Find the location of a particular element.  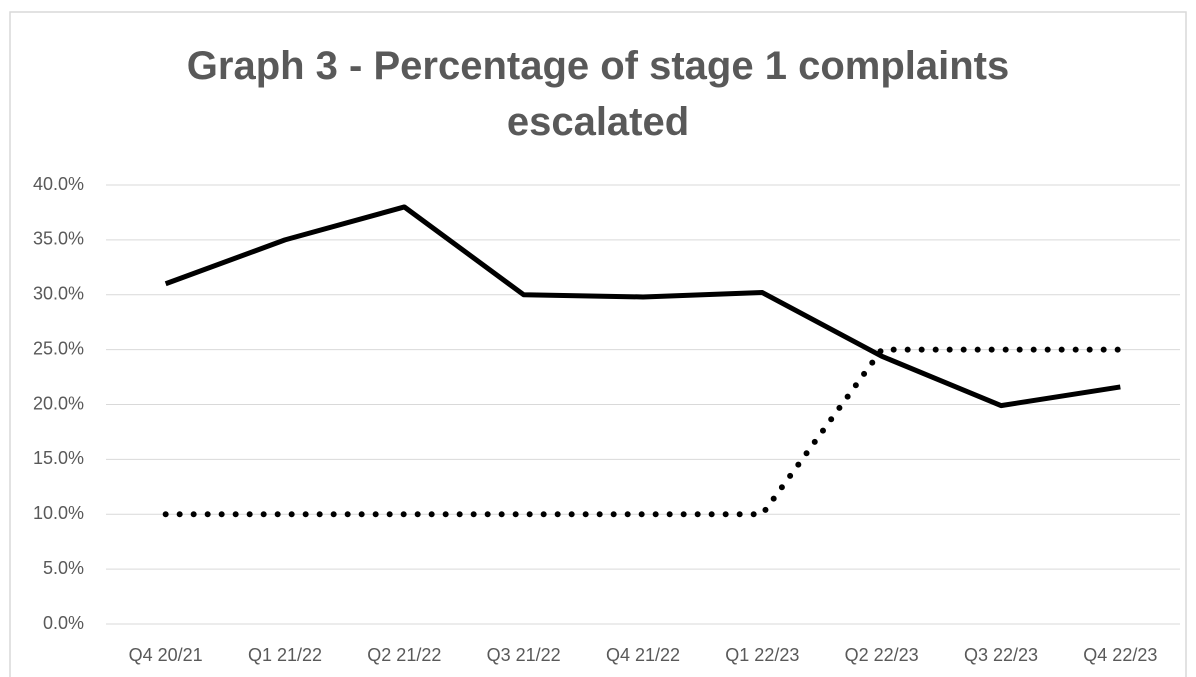

y-tick-label: 0.0% is located at coordinates (63, 623).